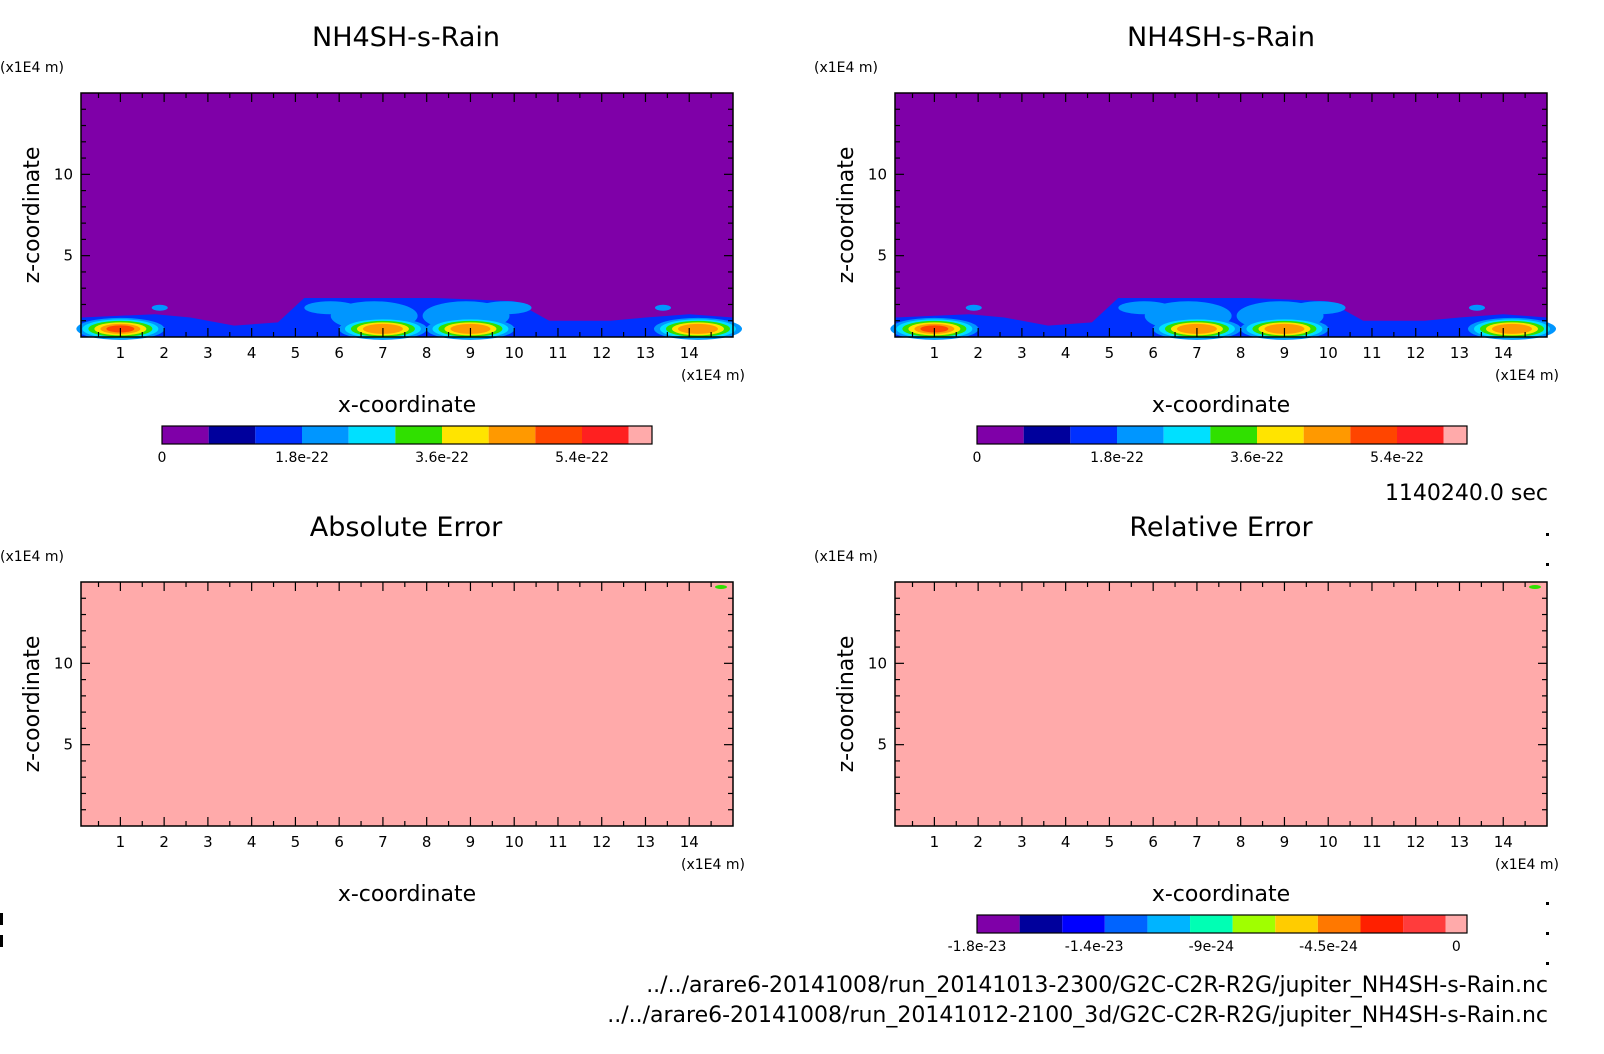 Image resolution: width=1604 pixels, height=1054 pixels. I want to click on chart-title: Absolute Error, so click(406, 527).